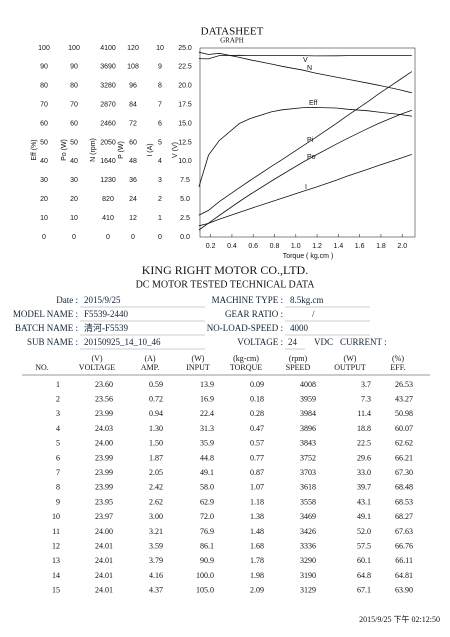 This screenshot has width=450, height=637. What do you see at coordinates (308, 413) in the screenshot?
I see `table-cell: 3984` at bounding box center [308, 413].